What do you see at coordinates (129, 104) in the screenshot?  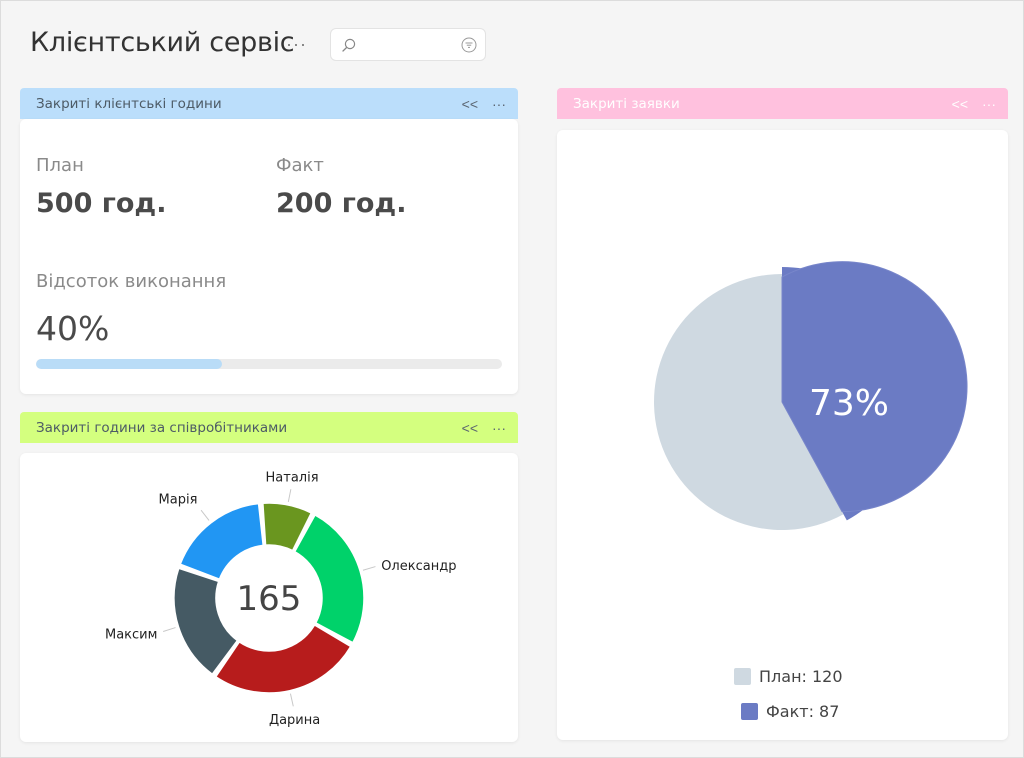 I see `widget-hours-title: Закриті клієнтські години` at bounding box center [129, 104].